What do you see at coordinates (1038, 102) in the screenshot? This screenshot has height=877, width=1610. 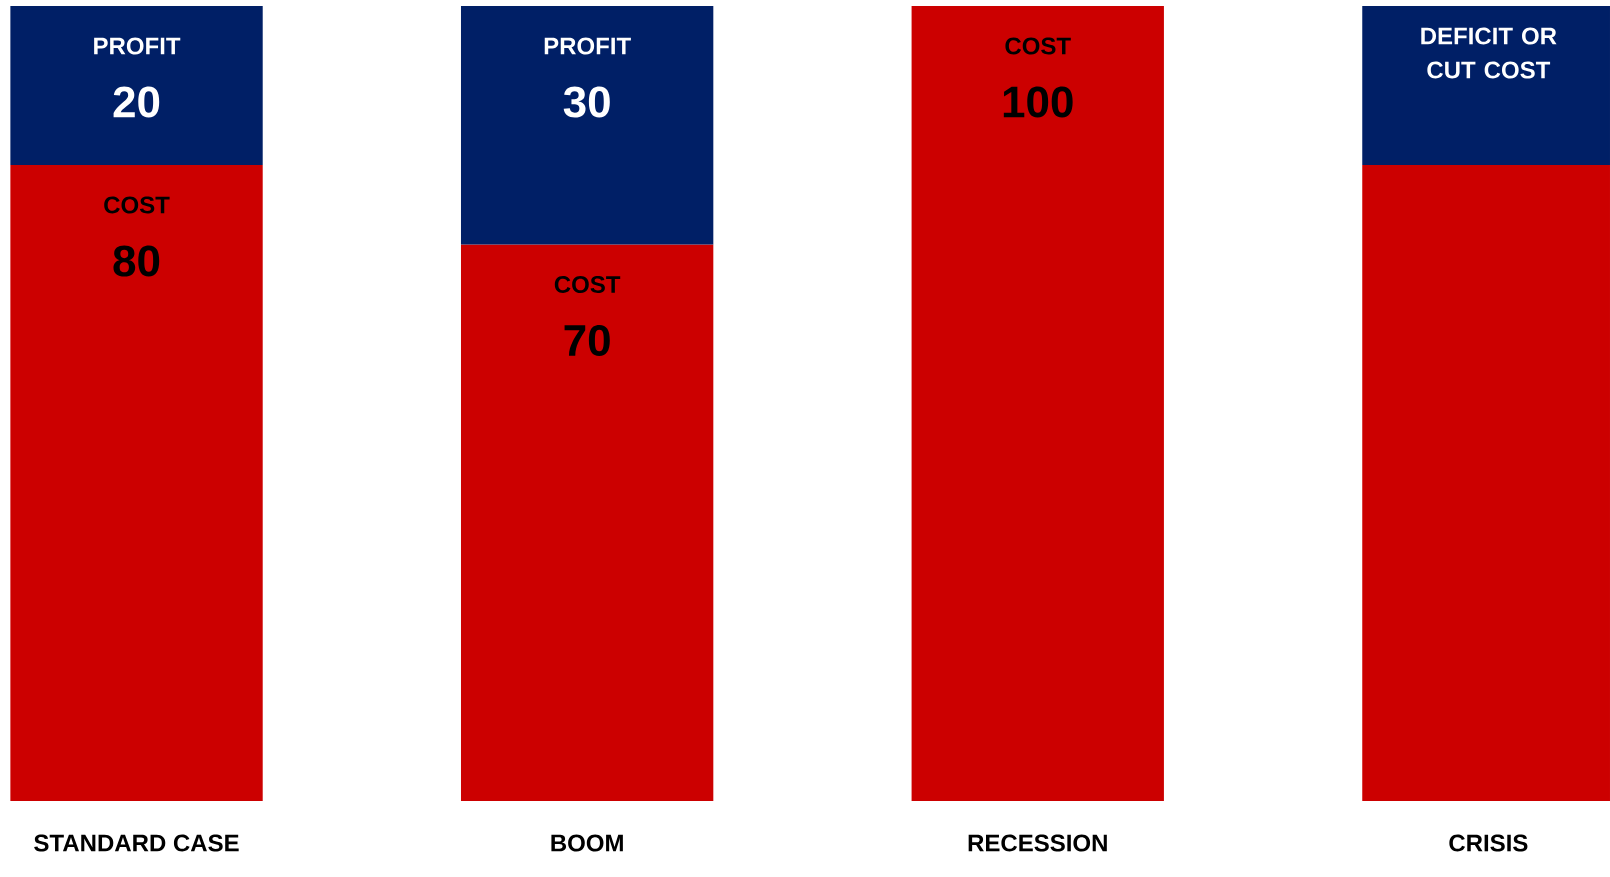 I see `data-label: 100` at bounding box center [1038, 102].